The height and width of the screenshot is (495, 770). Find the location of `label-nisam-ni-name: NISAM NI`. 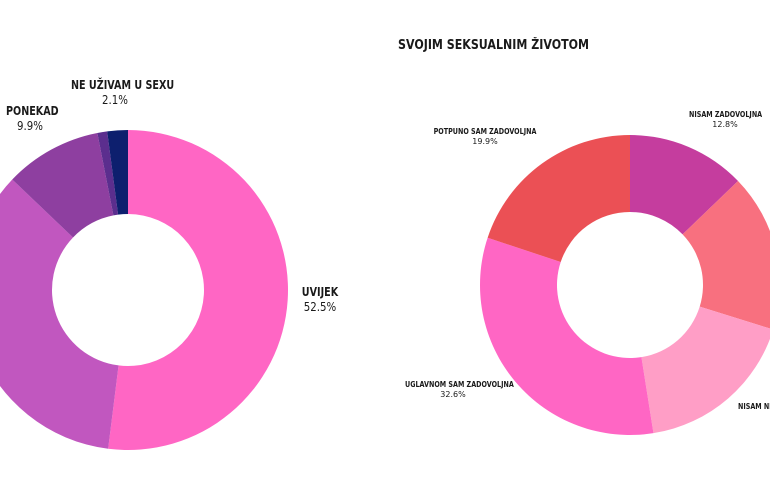

label-nisam-ni-name: NISAM NI is located at coordinates (754, 406).